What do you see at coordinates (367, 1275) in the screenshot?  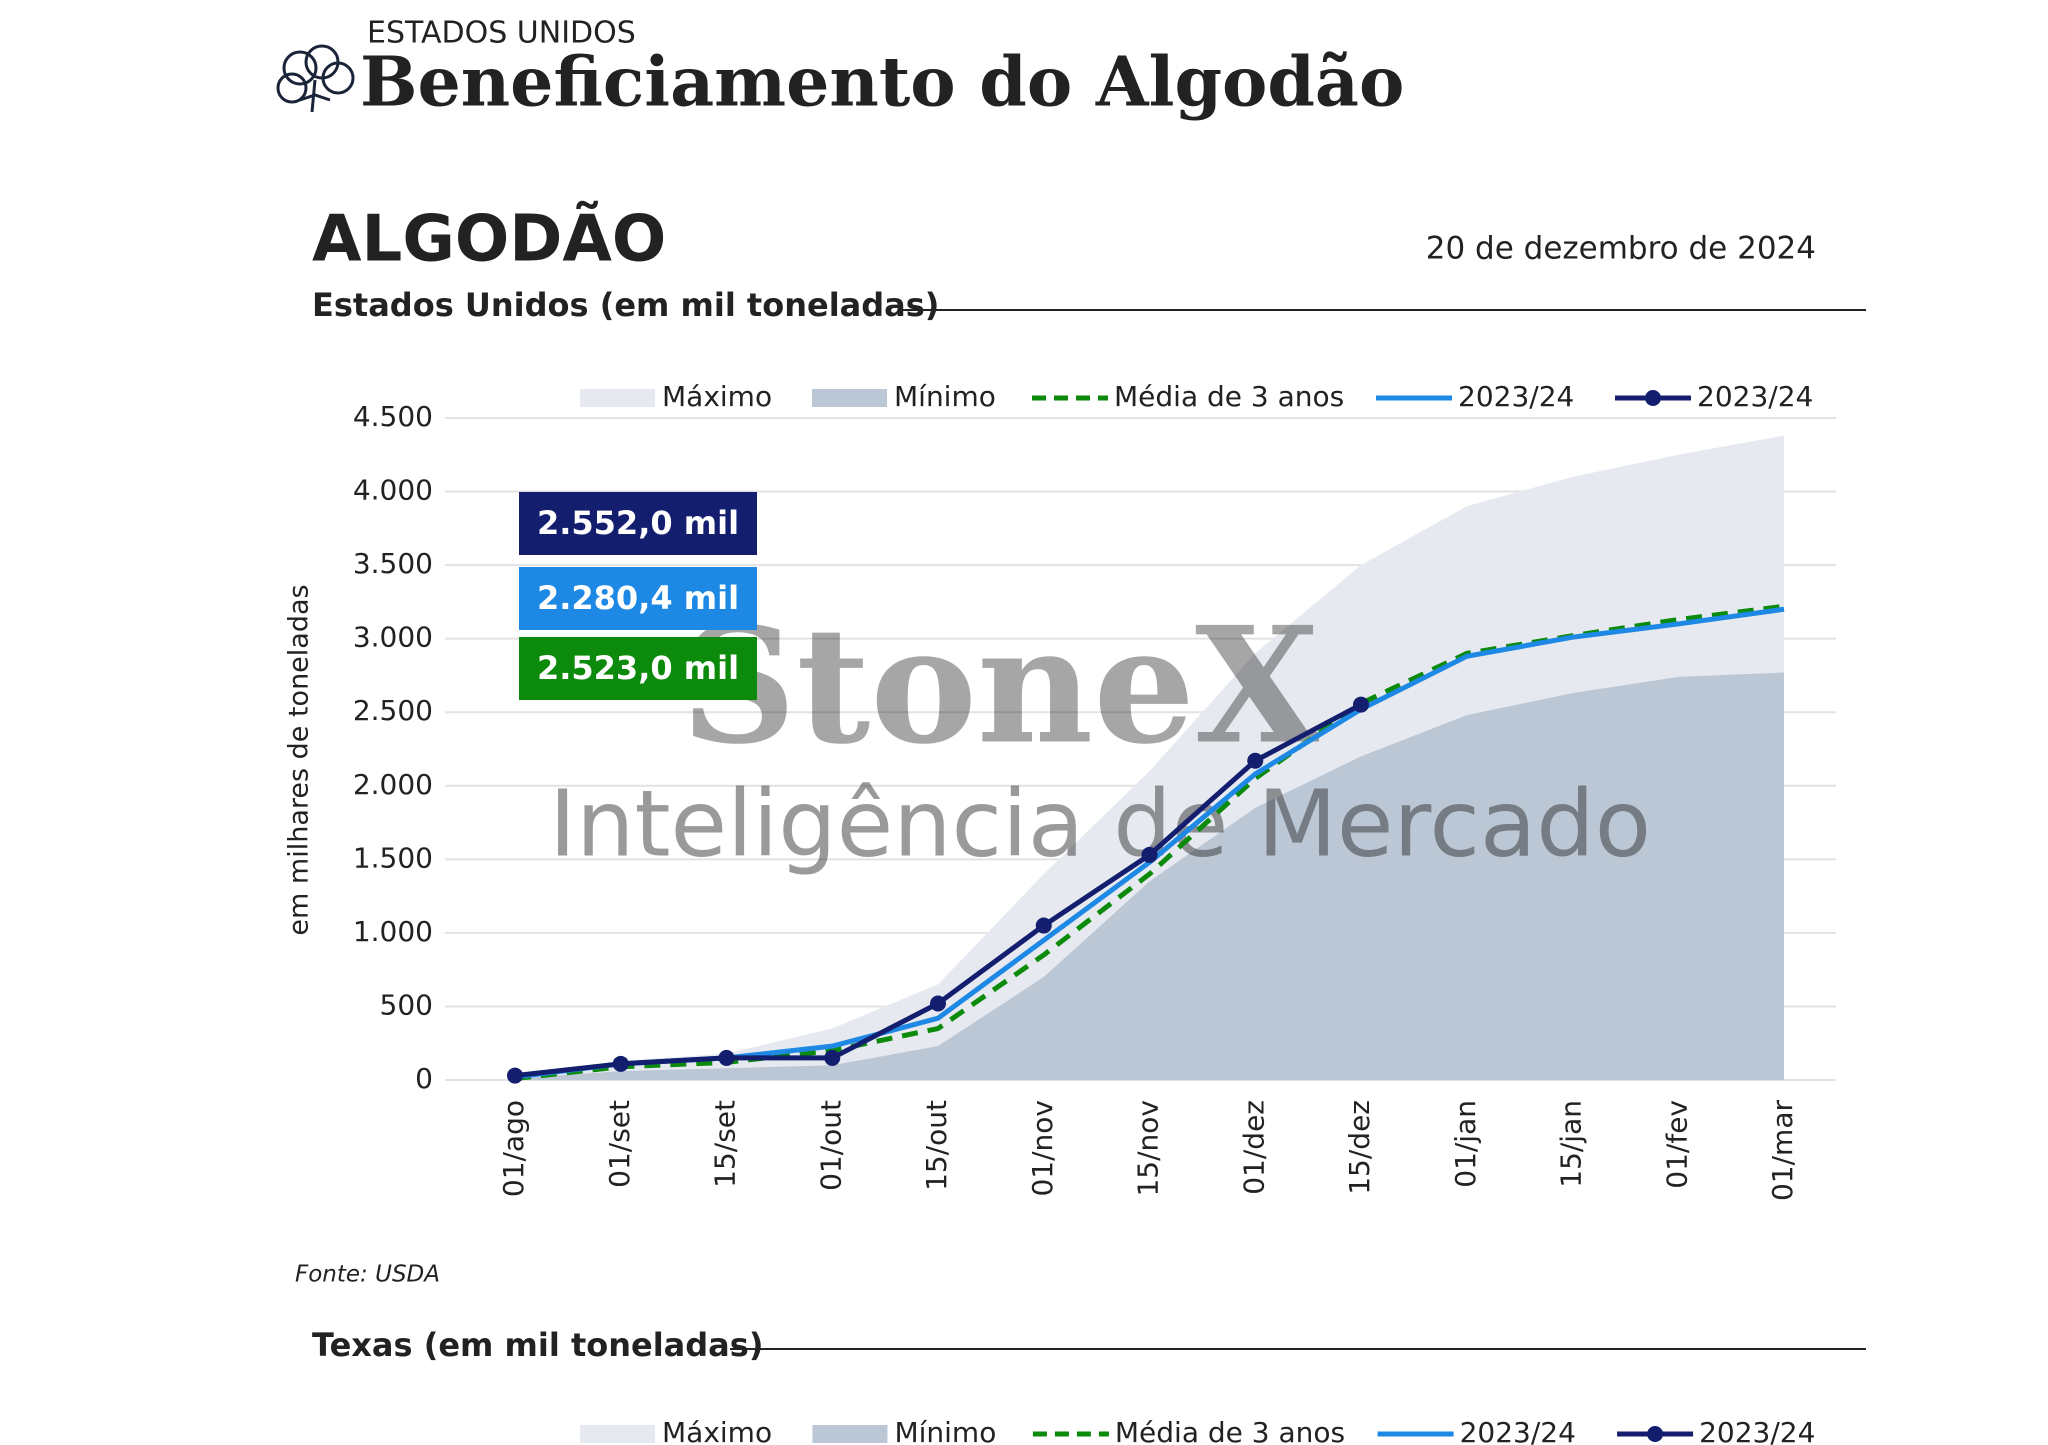 I see `source: Fonte: USDA` at bounding box center [367, 1275].